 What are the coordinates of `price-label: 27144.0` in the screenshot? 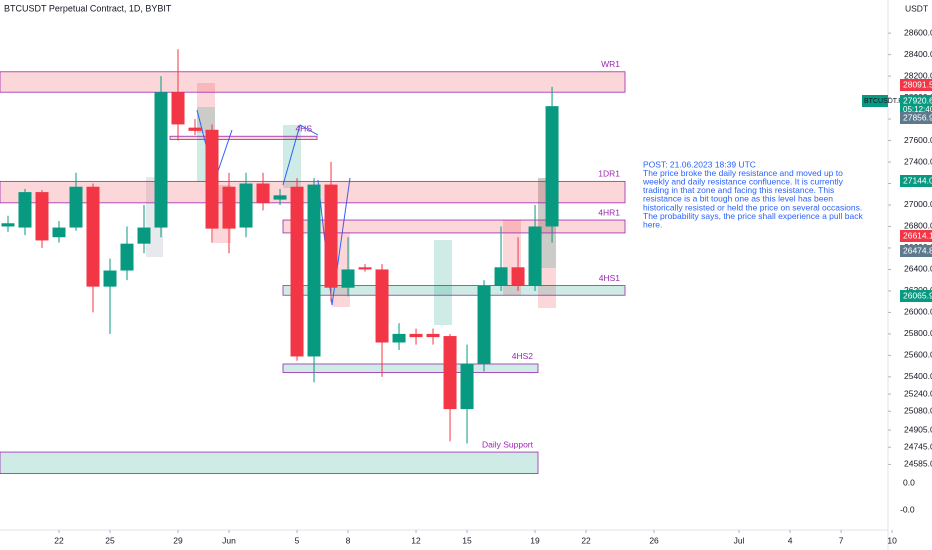 It's located at (917, 180).